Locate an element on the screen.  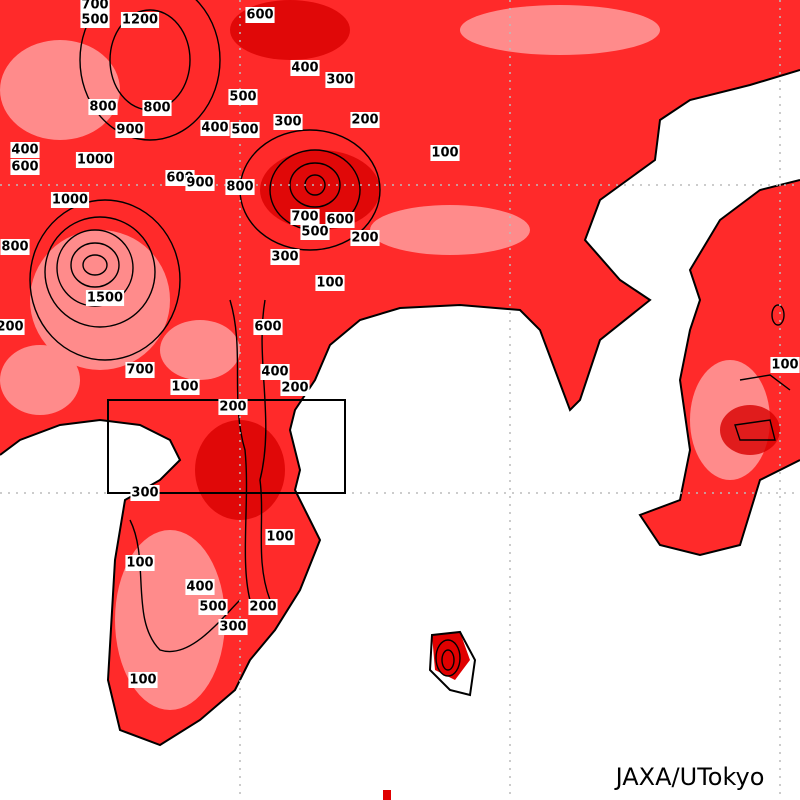
contour-label: 1500 is located at coordinates (105, 298).